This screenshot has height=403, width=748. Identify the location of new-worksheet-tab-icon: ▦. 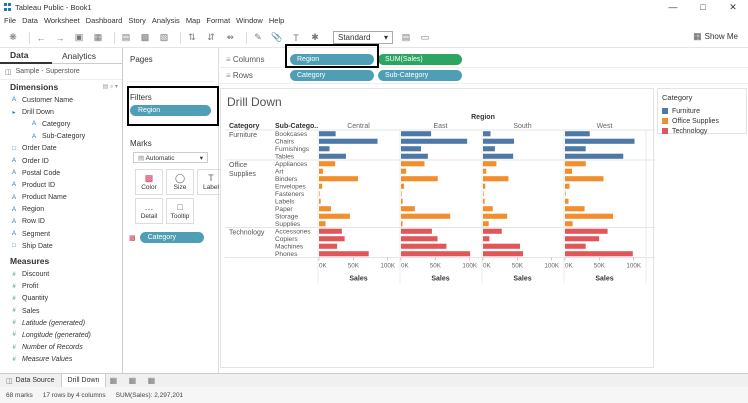
(113, 380).